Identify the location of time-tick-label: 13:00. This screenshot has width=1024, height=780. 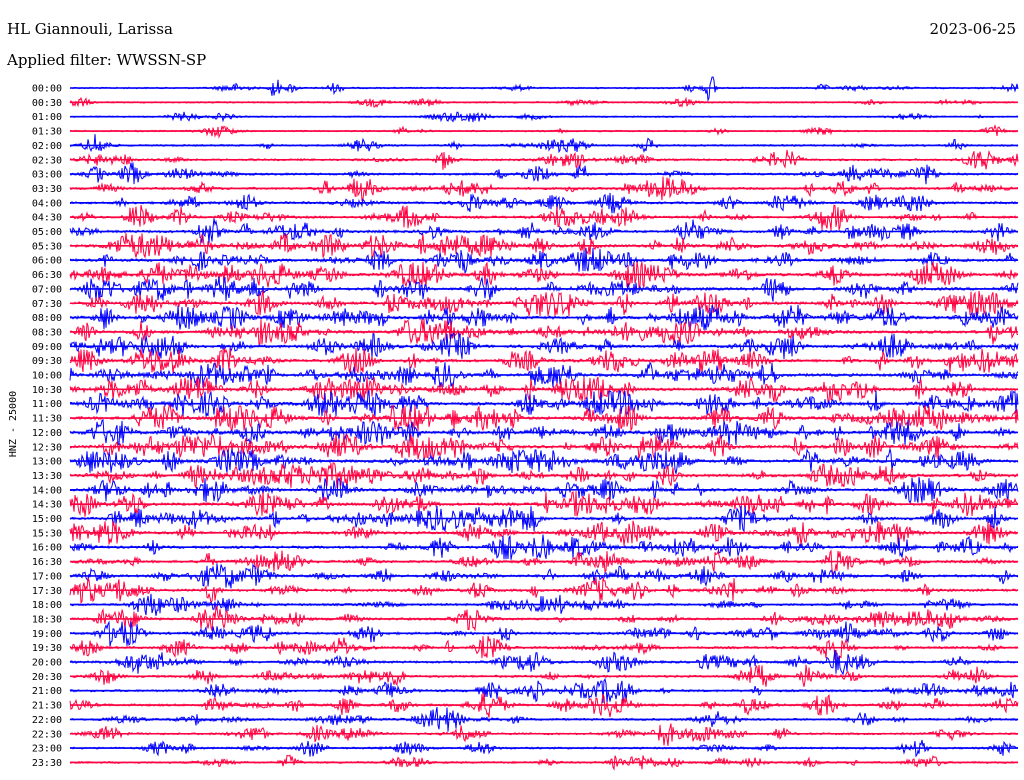
(47, 462).